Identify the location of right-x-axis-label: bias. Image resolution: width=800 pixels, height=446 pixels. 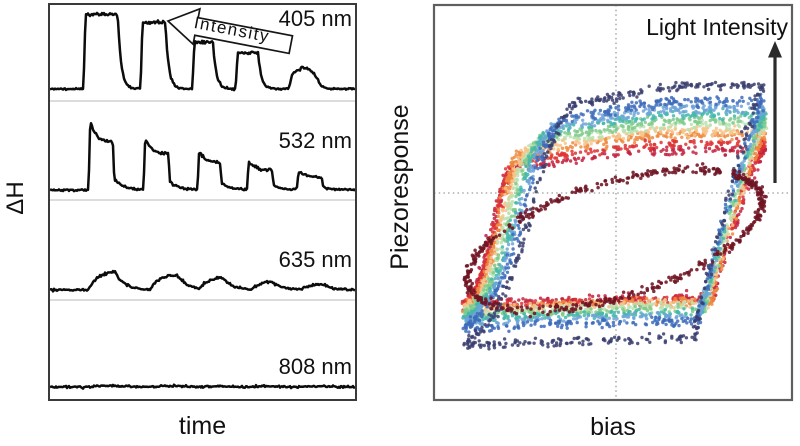
(613, 427).